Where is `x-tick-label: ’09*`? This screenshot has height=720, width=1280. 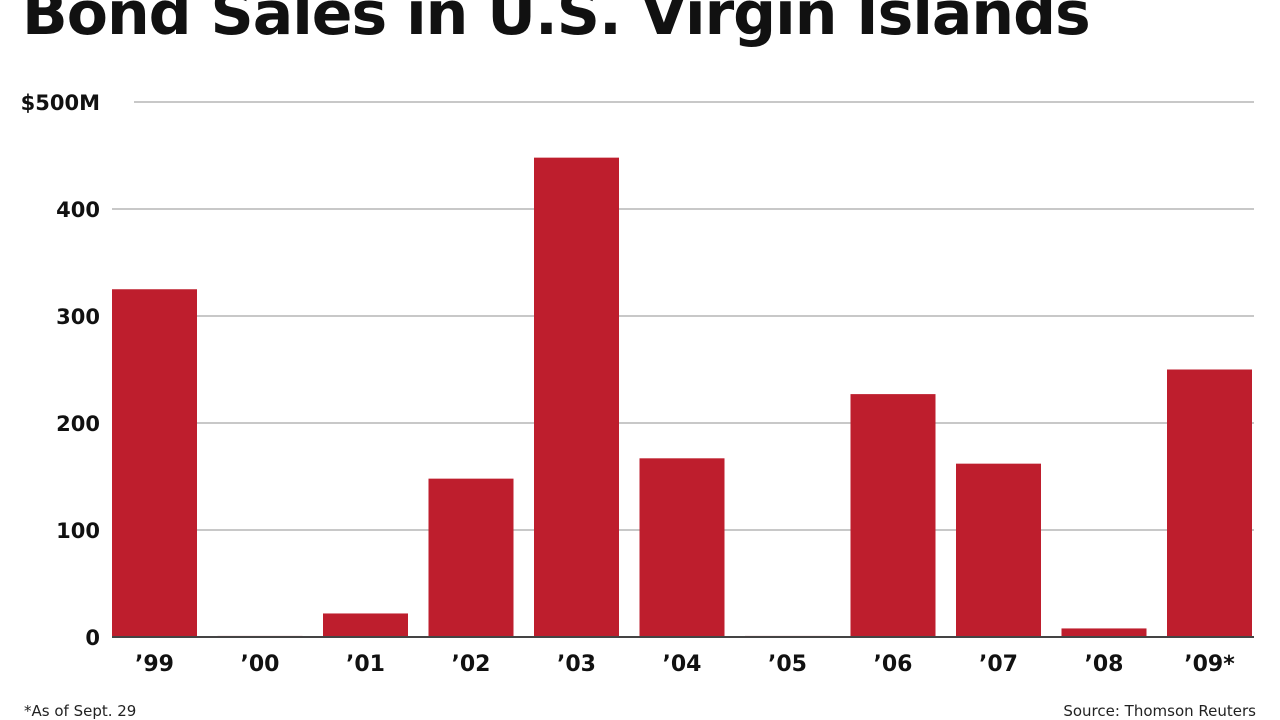
x-tick-label: ’09* is located at coordinates (1209, 664).